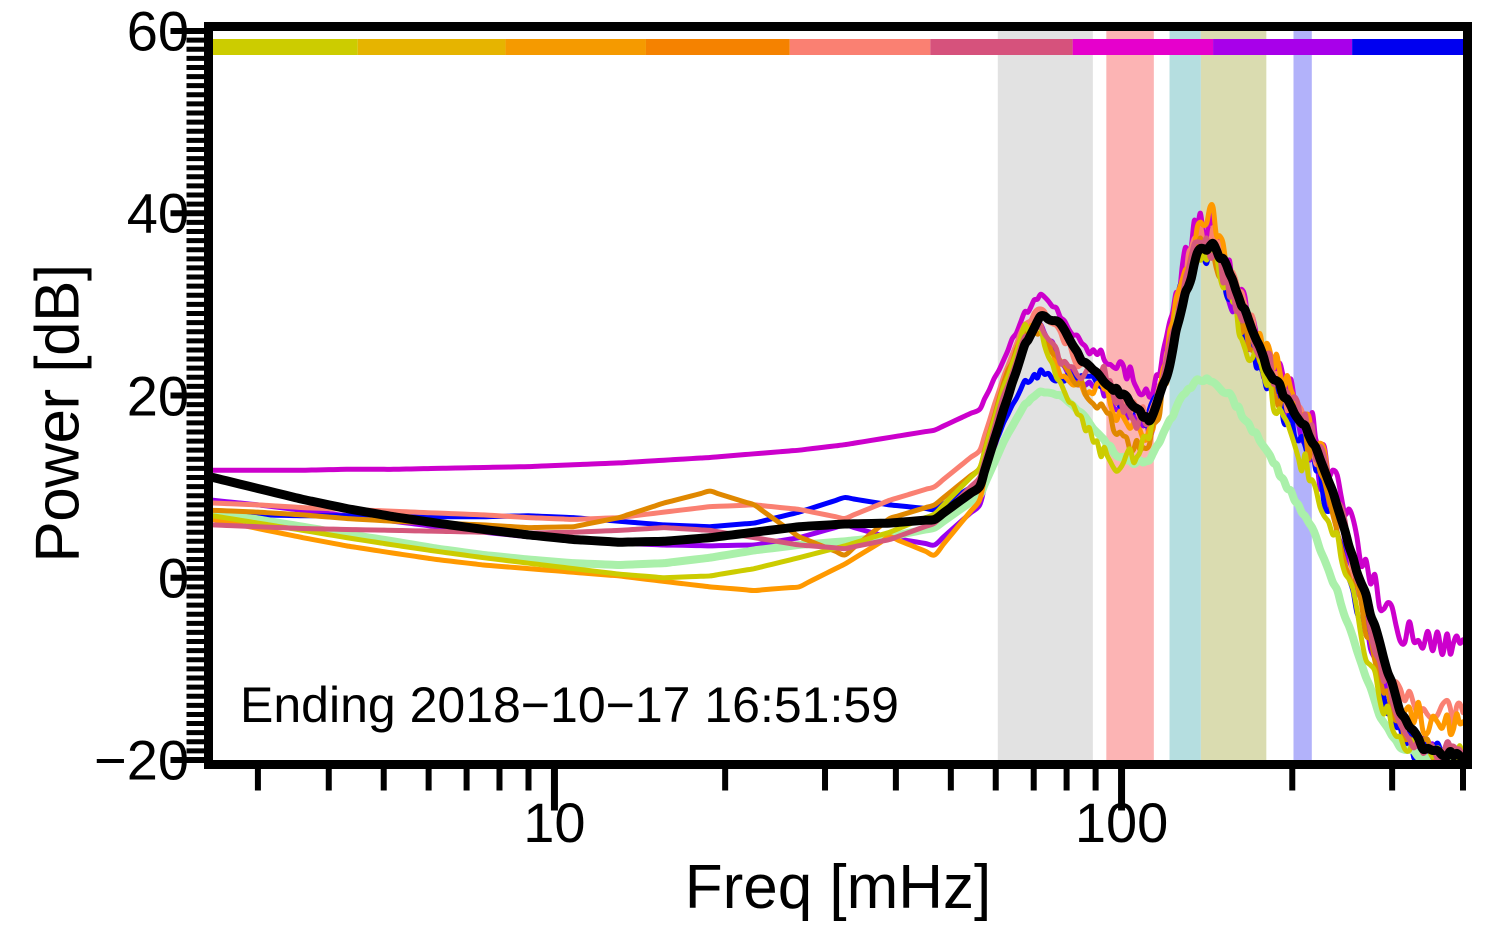  Describe the element at coordinates (569, 705) in the screenshot. I see `ending-timestamp-annotation: Ending 2018−10−17 16:51:59` at that location.